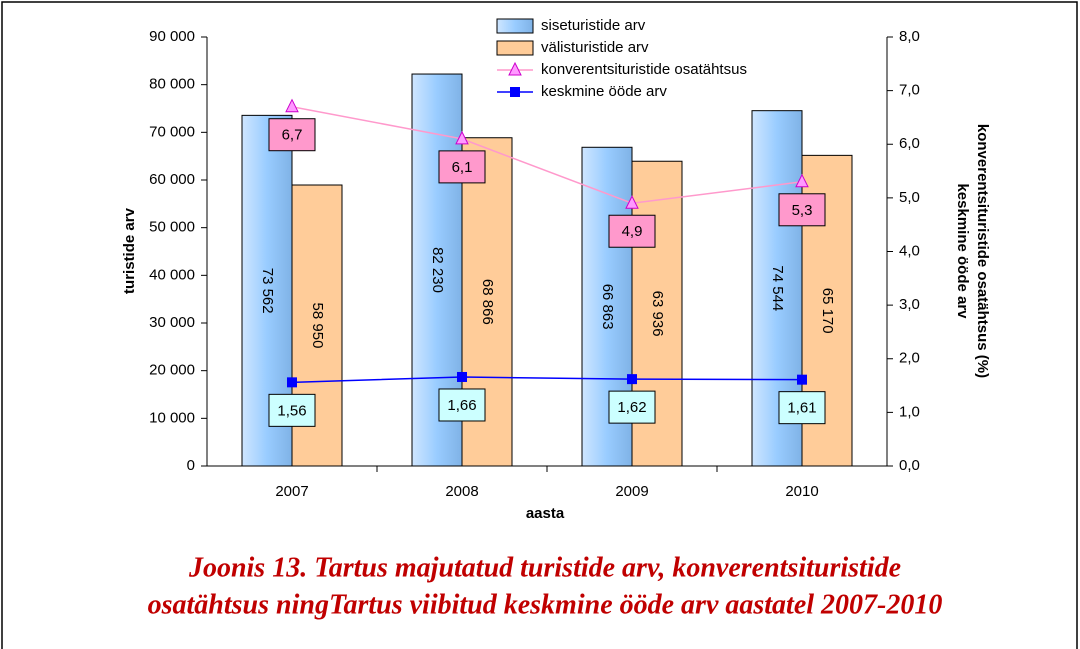 This screenshot has width=1080, height=649. What do you see at coordinates (962, 251) in the screenshot?
I see `y2-axis-label: keskmine ööde arv` at bounding box center [962, 251].